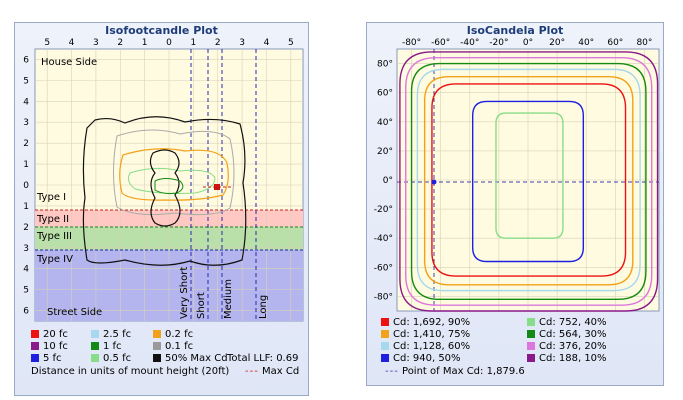 This screenshot has height=400, width=683. What do you see at coordinates (26, 312) in the screenshot?
I see `fc-y-tick: 6` at bounding box center [26, 312].